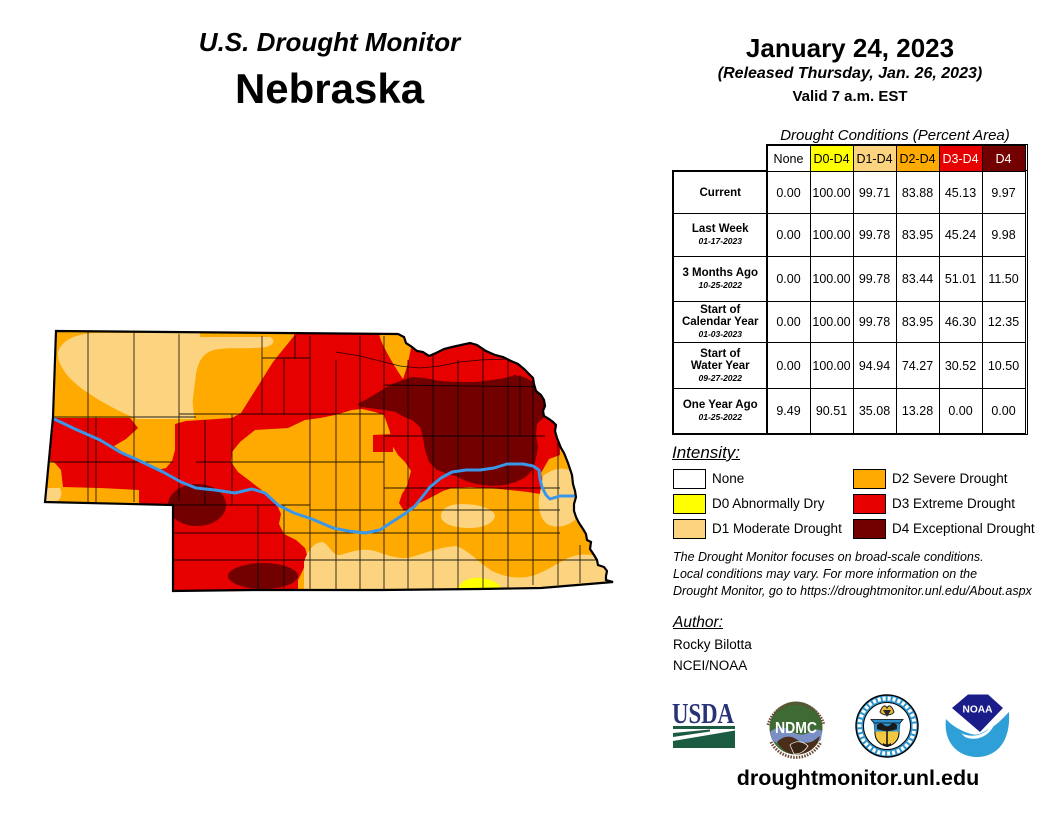 This screenshot has width=1056, height=816. Describe the element at coordinates (703, 714) in the screenshot. I see `svg-text: USDA` at that location.